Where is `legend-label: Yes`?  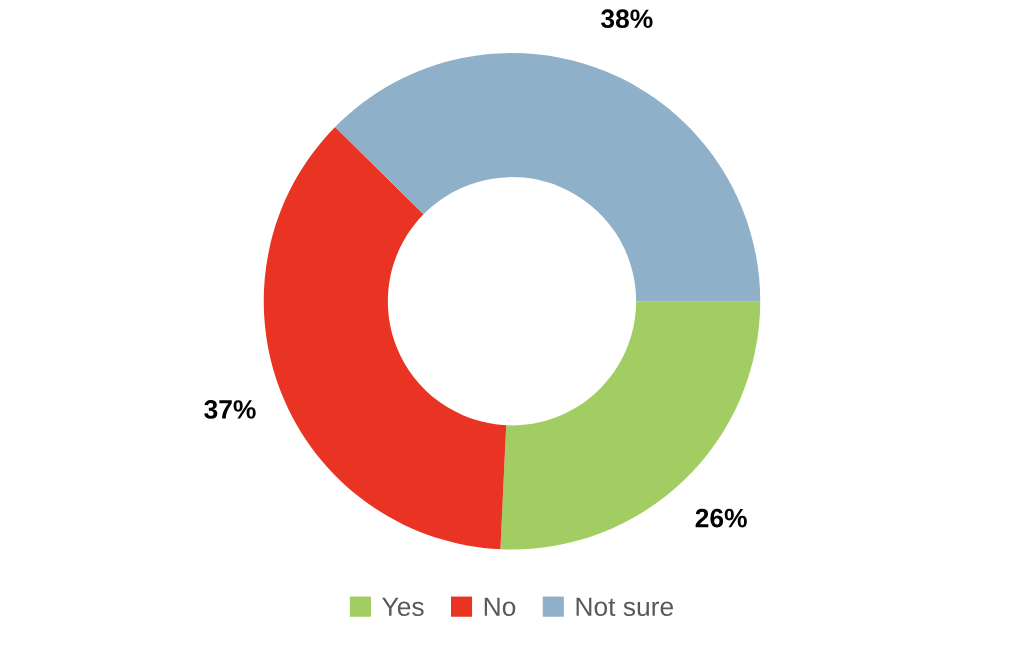 legend-label: Yes is located at coordinates (403, 607).